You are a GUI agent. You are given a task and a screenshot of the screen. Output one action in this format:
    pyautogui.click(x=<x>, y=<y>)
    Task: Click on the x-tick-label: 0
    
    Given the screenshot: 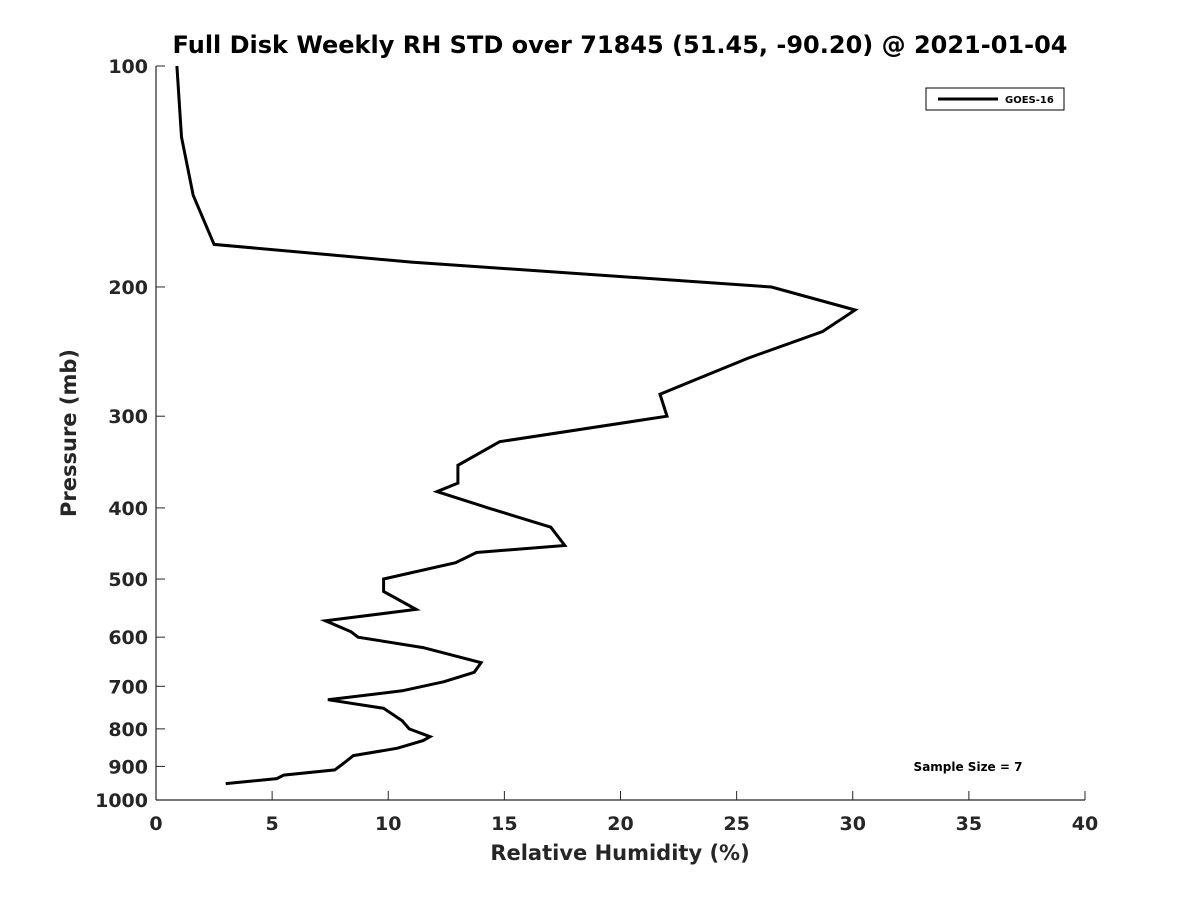 What is the action you would take?
    pyautogui.click(x=155, y=824)
    